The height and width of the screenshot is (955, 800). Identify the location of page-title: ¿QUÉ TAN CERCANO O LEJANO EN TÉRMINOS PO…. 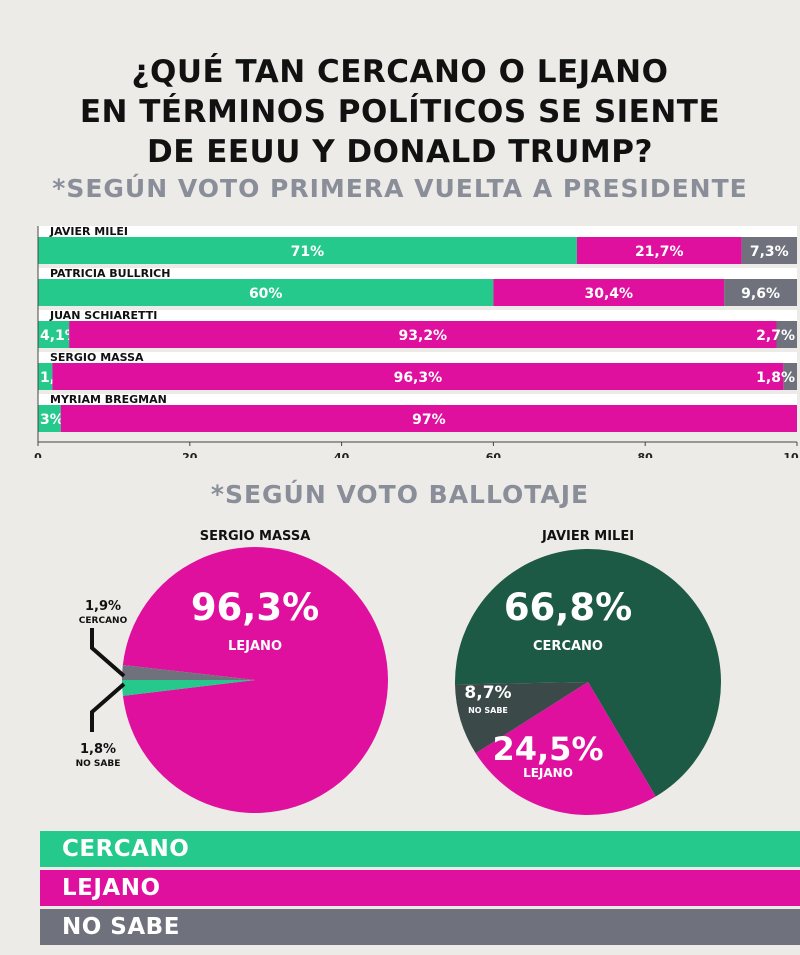
(400, 112).